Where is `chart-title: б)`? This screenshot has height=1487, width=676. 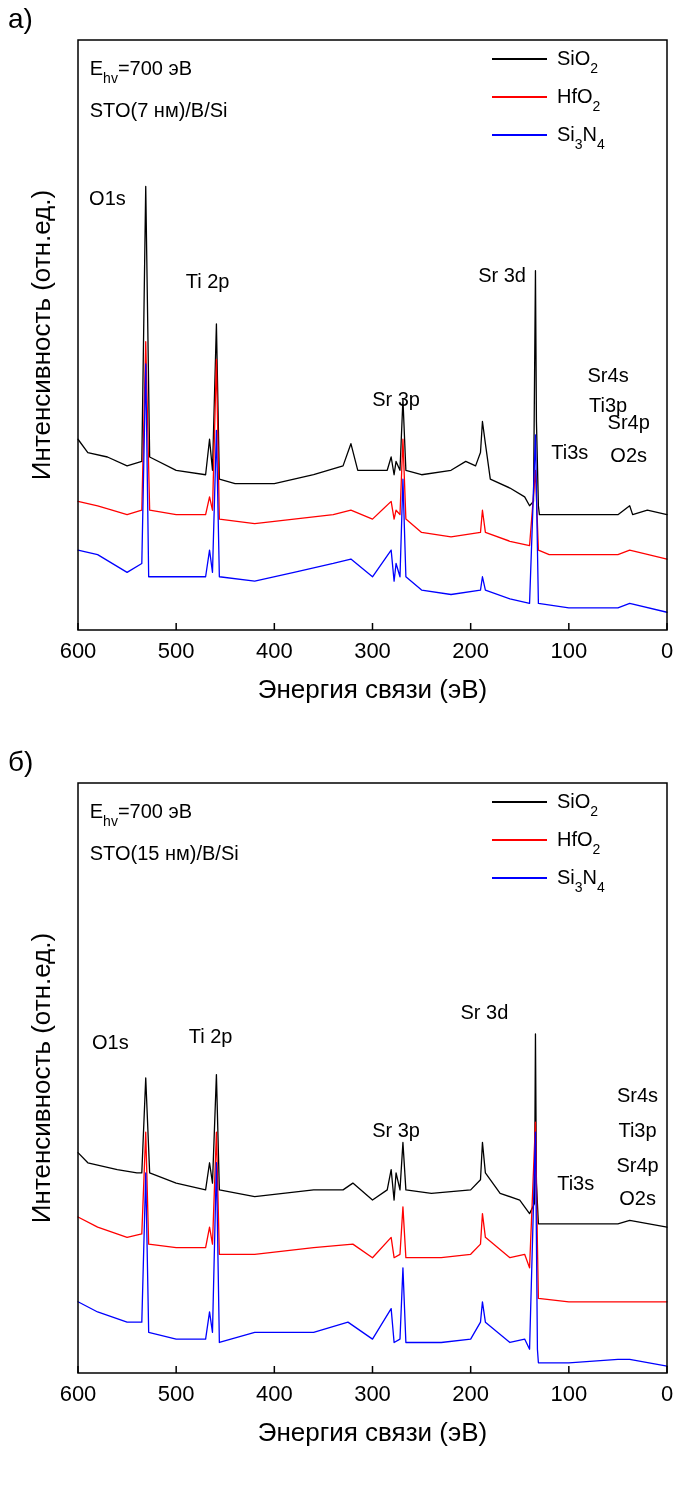
chart-title: б) is located at coordinates (21, 761).